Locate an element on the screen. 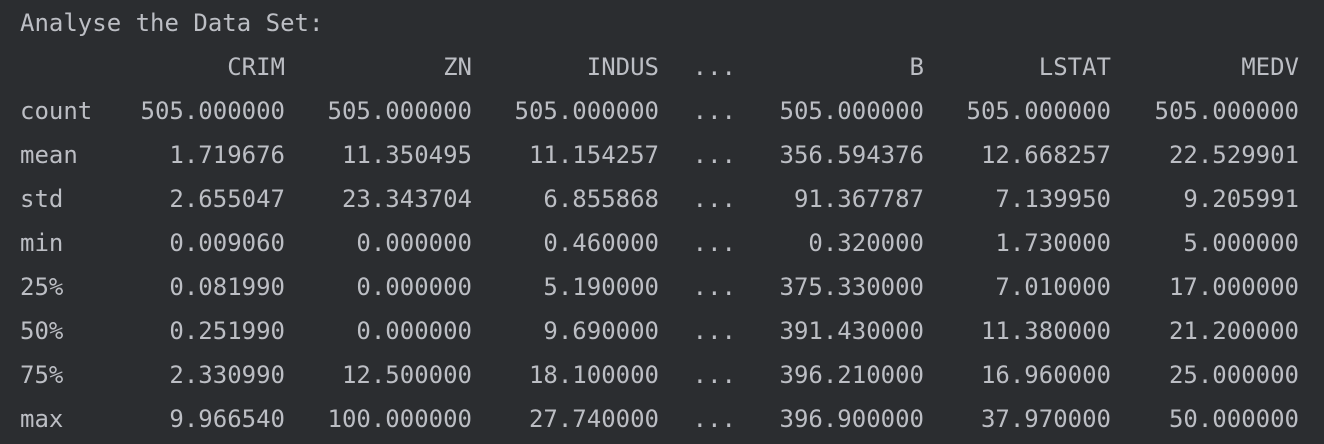  table-cell-indus: 505.000000 is located at coordinates (587, 111).